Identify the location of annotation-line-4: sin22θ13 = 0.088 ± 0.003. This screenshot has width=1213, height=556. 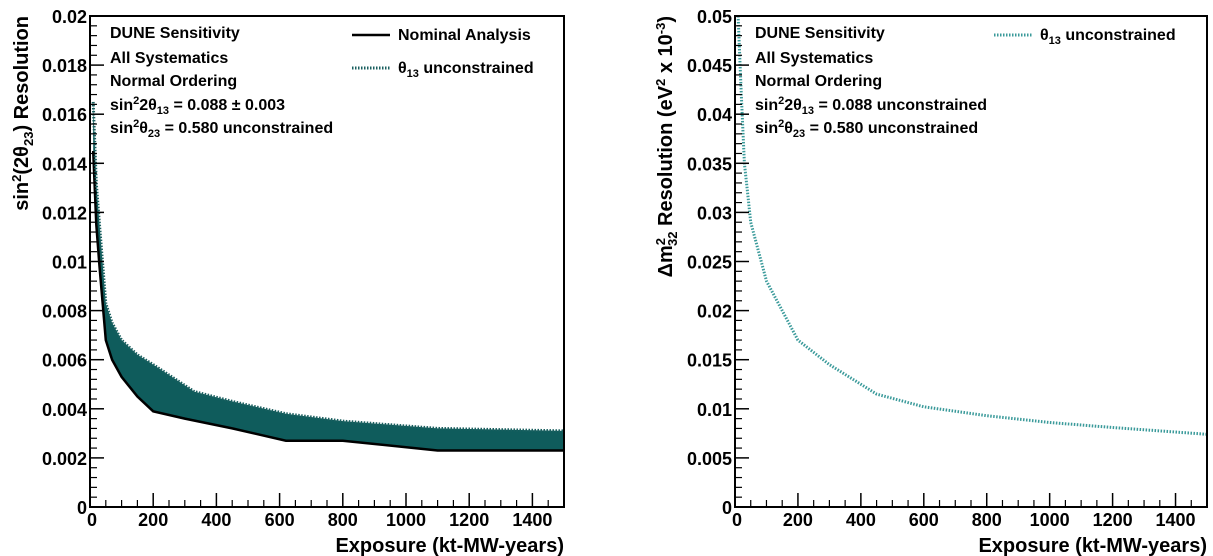
(197, 106).